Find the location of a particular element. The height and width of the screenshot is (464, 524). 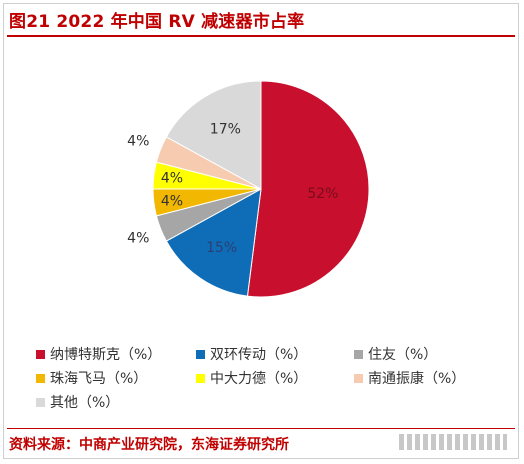

legend-item-others: 其他（%） is located at coordinates (77, 402).